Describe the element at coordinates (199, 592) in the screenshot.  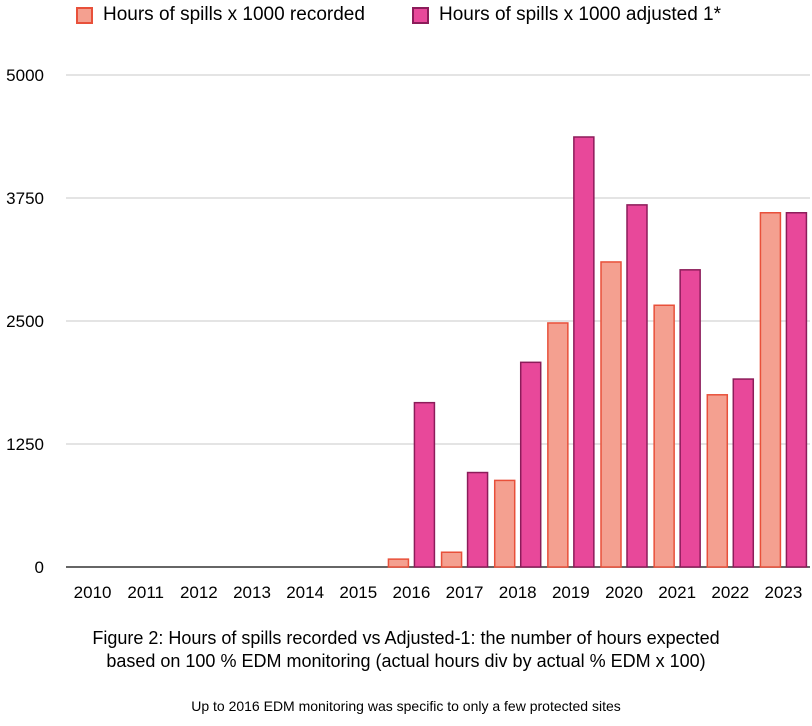
I see `x-tick-label: 2012` at that location.